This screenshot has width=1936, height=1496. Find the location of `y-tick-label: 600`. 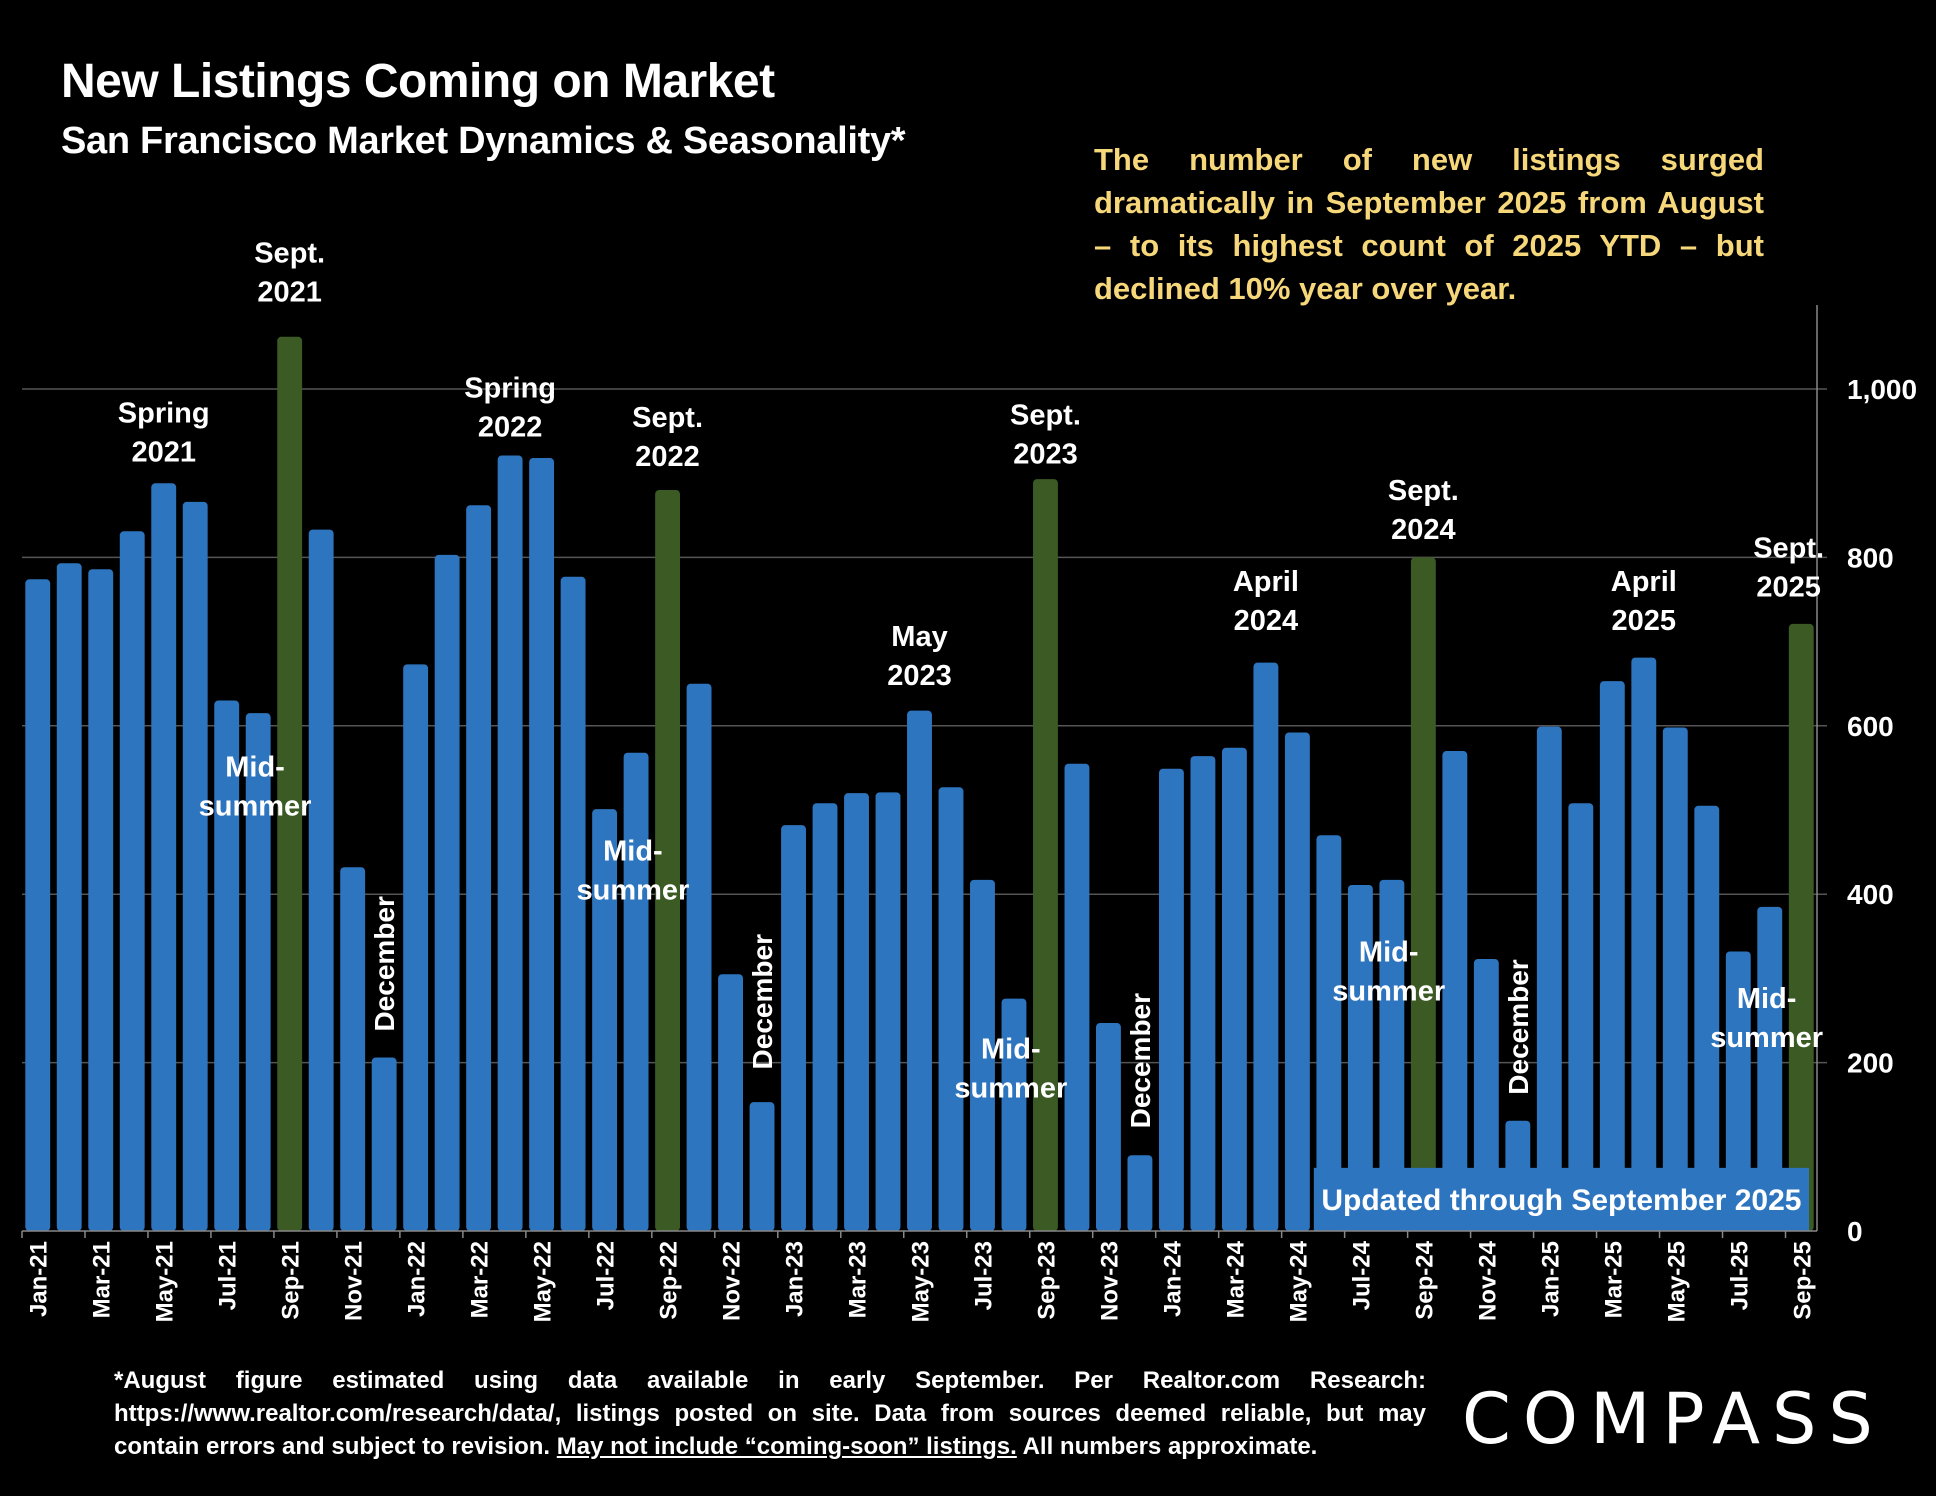

y-tick-label: 600 is located at coordinates (1870, 726).